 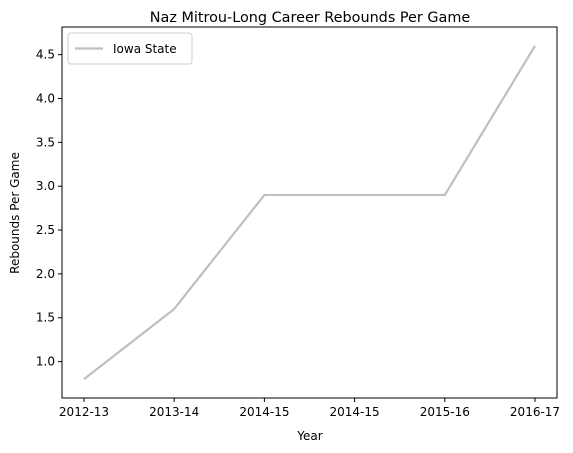 I want to click on y-tick-label: 3.5, so click(x=45, y=142).